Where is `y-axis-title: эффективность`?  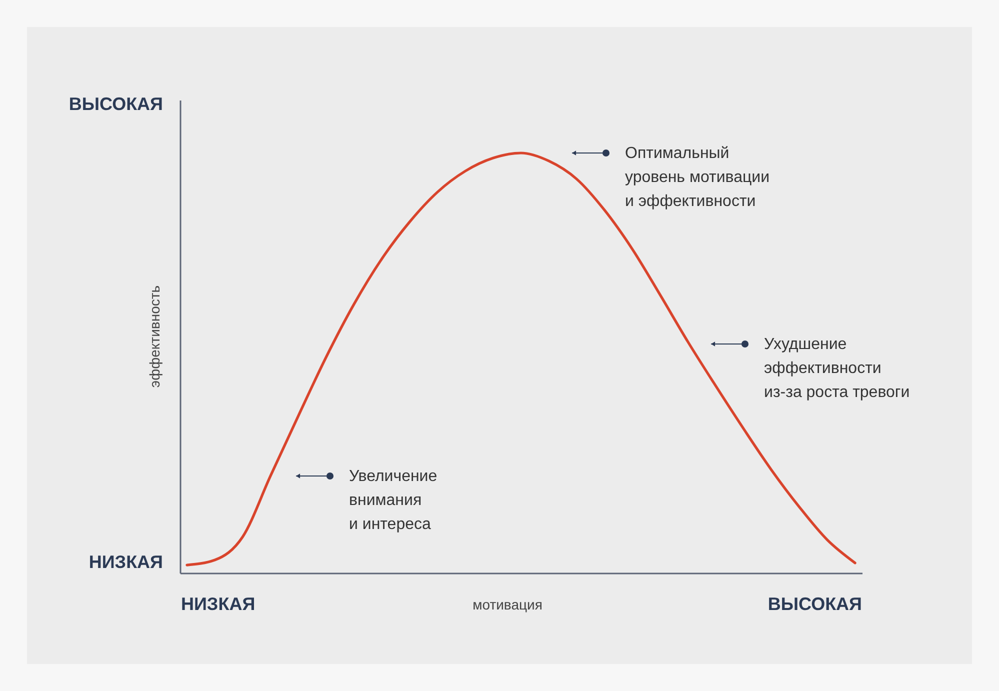 y-axis-title: эффективность is located at coordinates (154, 336).